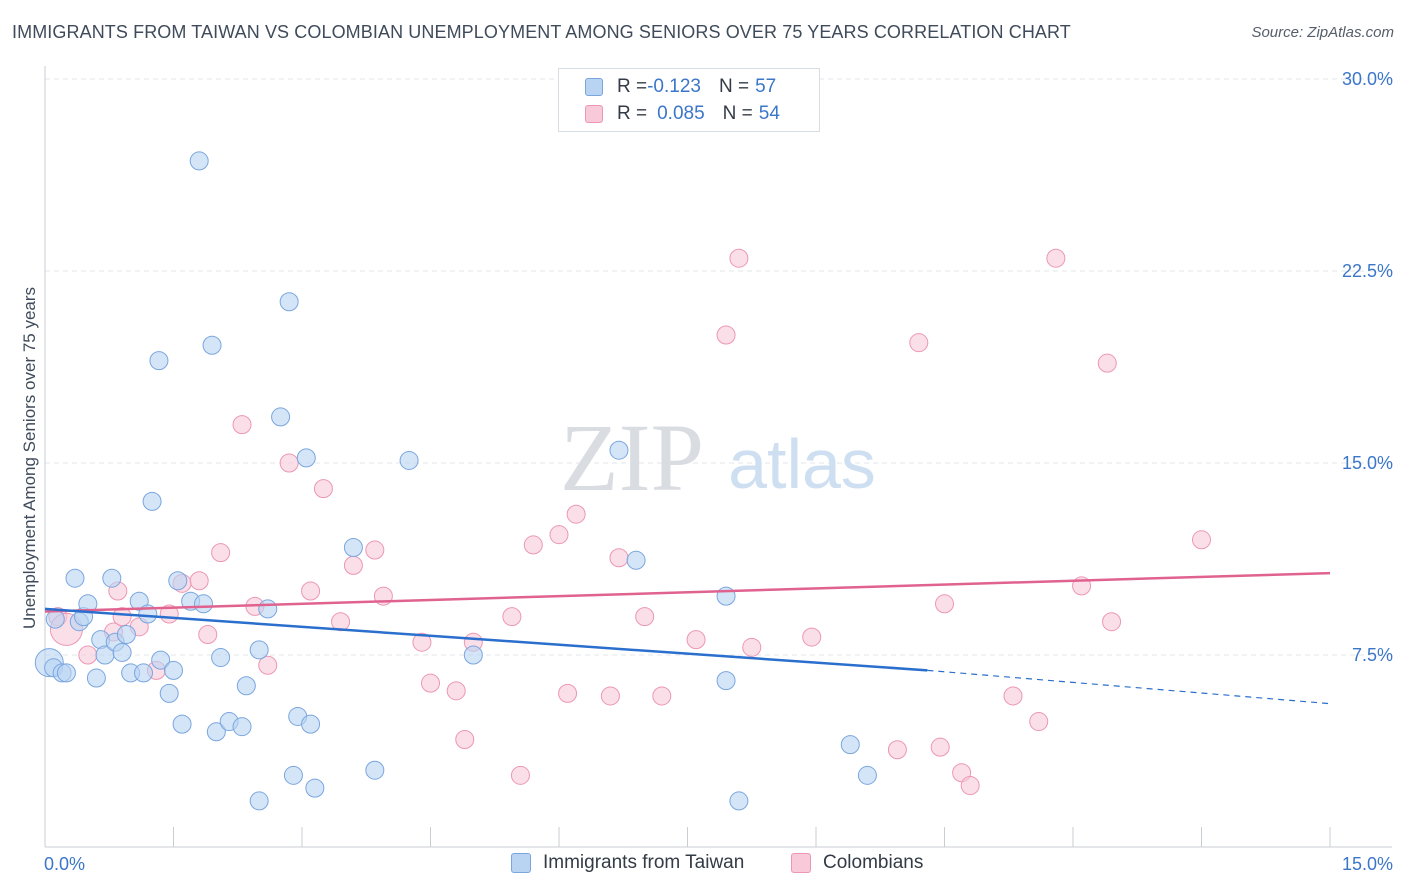  What do you see at coordinates (644, 862) in the screenshot?
I see `legend-label-taiwan: Immigrants from Taiwan` at bounding box center [644, 862].